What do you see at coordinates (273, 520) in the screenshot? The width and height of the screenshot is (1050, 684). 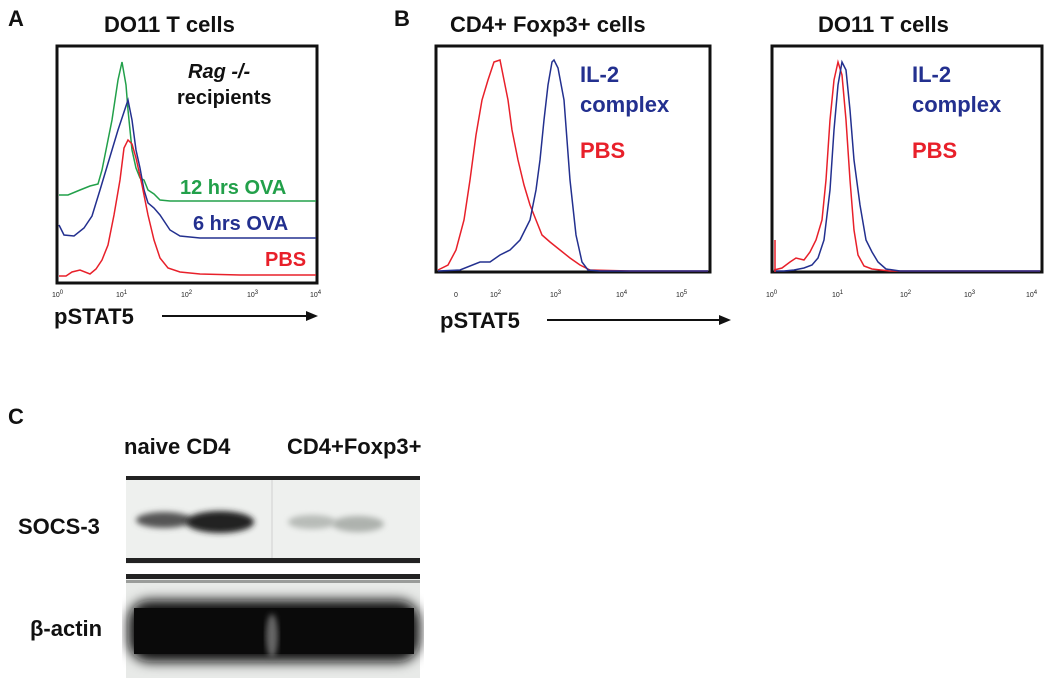 I see `blot-strip-socs3` at bounding box center [273, 520].